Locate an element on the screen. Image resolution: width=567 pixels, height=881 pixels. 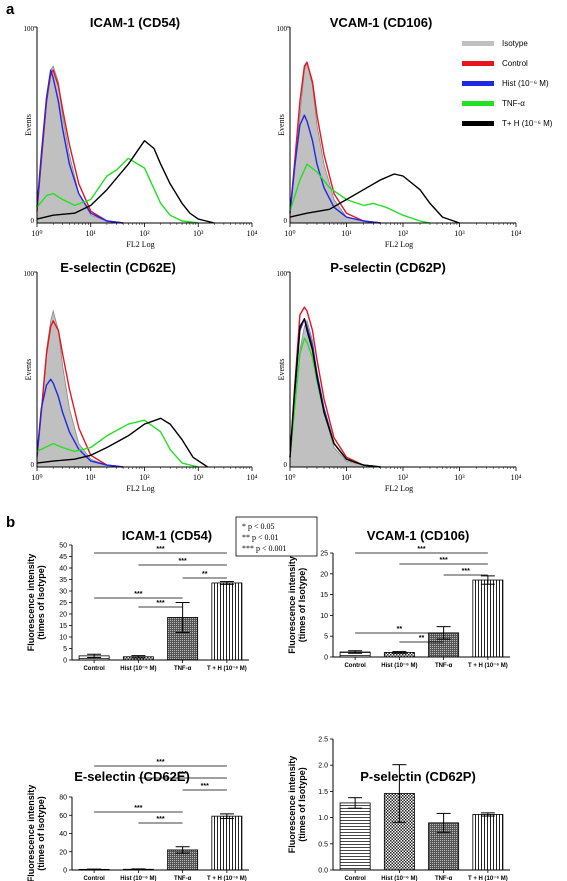
legend-entry: TNF-α is located at coordinates (493, 103).